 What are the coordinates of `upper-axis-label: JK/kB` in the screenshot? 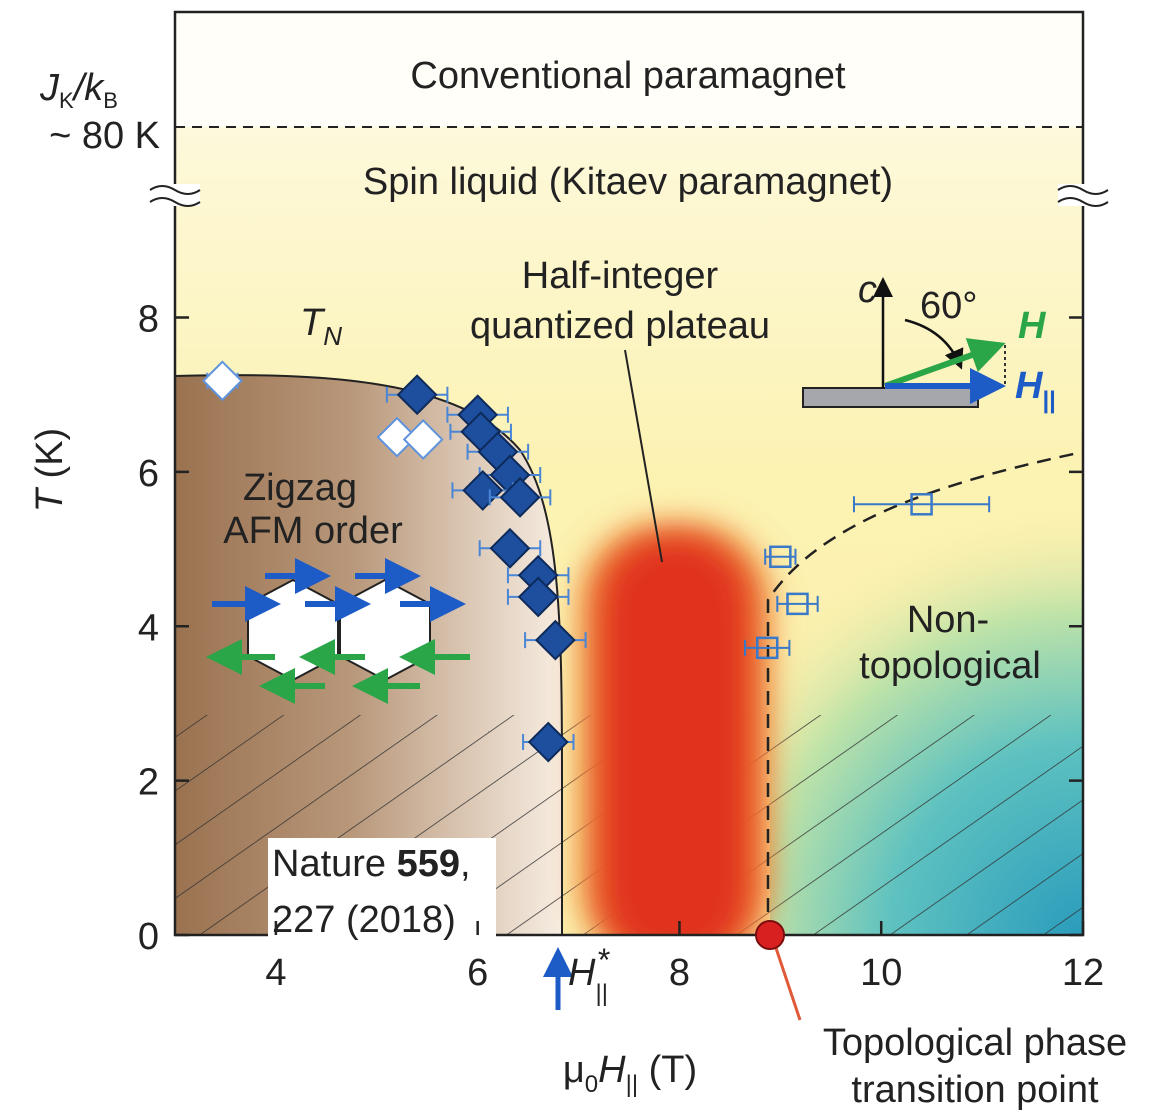 It's located at (78, 90).